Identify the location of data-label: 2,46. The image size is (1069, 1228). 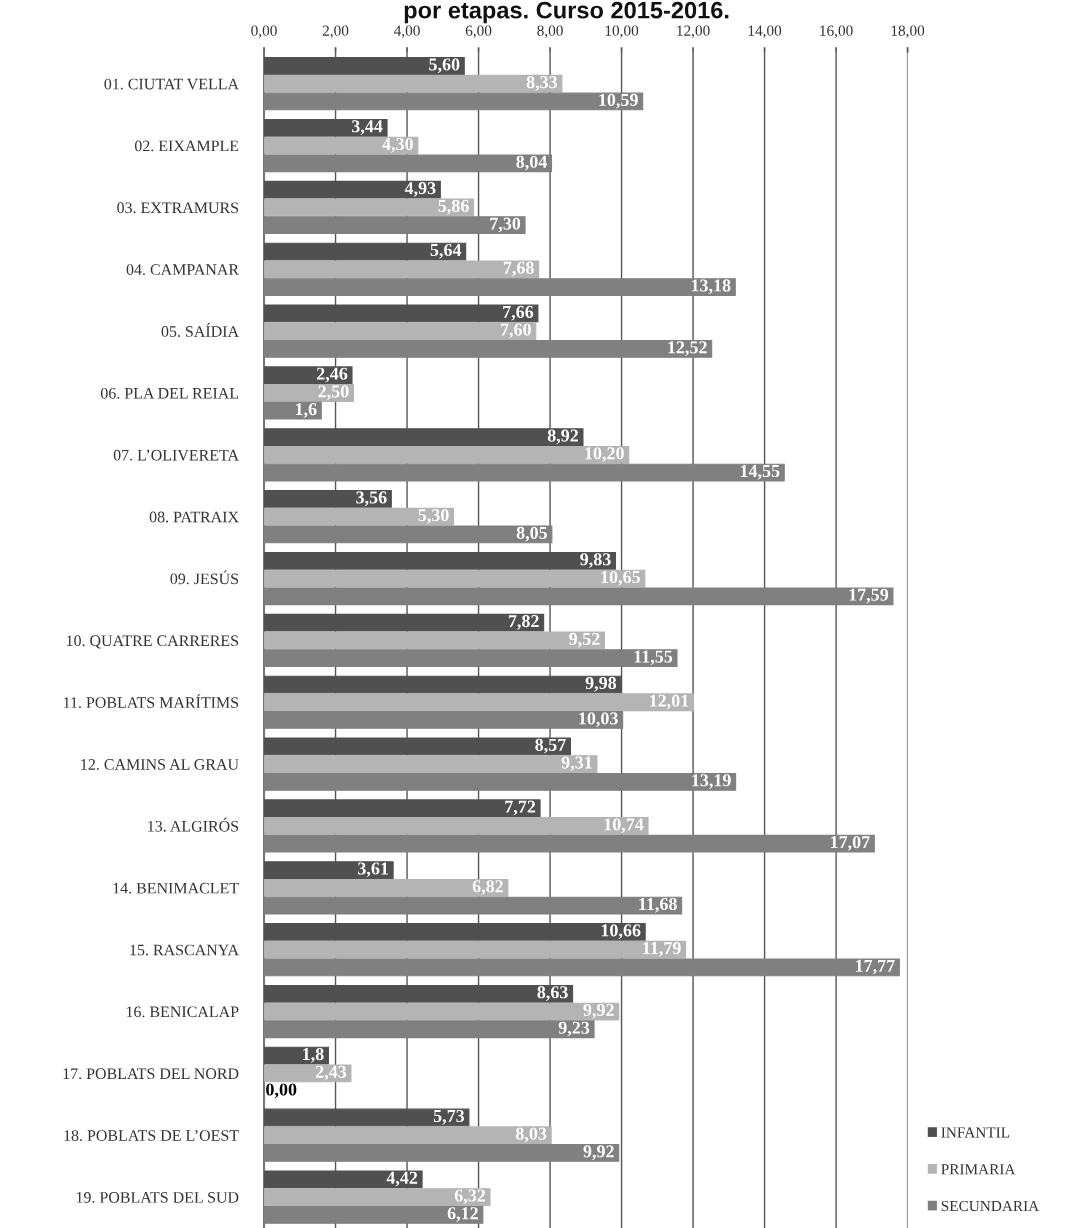
(332, 375).